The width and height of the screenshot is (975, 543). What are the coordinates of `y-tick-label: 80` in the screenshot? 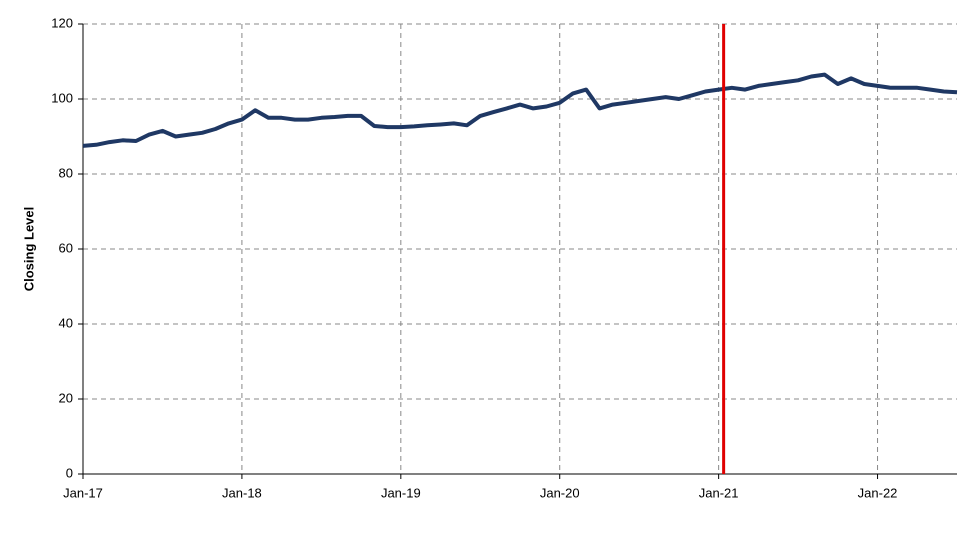 It's located at (66, 172).